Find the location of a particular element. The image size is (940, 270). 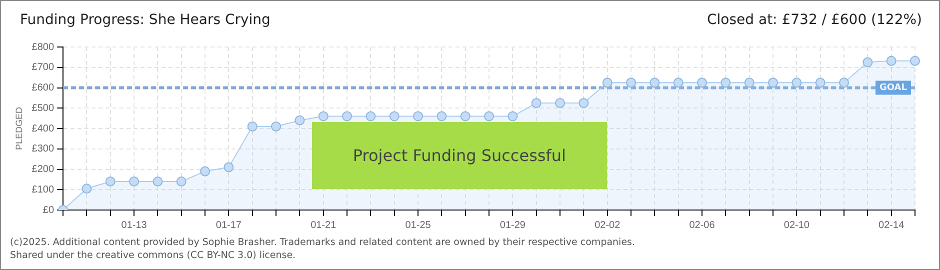

y-tick-label: £500 is located at coordinates (43, 108).